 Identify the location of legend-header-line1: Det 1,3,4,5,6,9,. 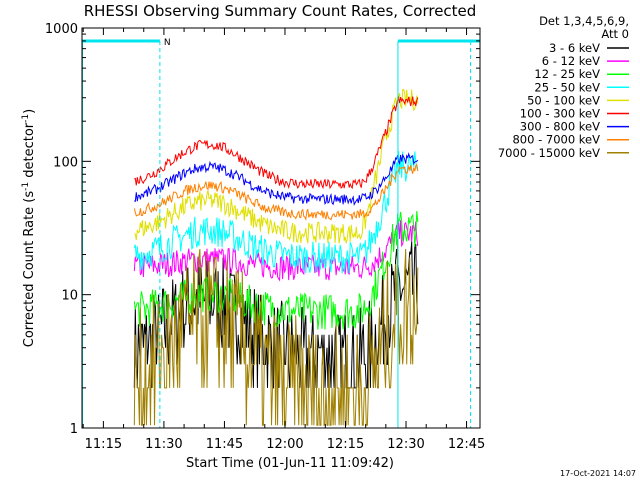
(584, 21).